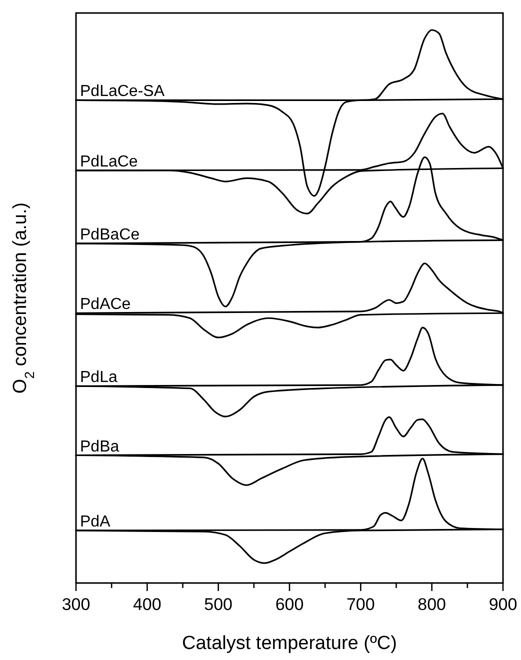 This screenshot has height=660, width=521. I want to click on series-label: PdLa, so click(99, 377).